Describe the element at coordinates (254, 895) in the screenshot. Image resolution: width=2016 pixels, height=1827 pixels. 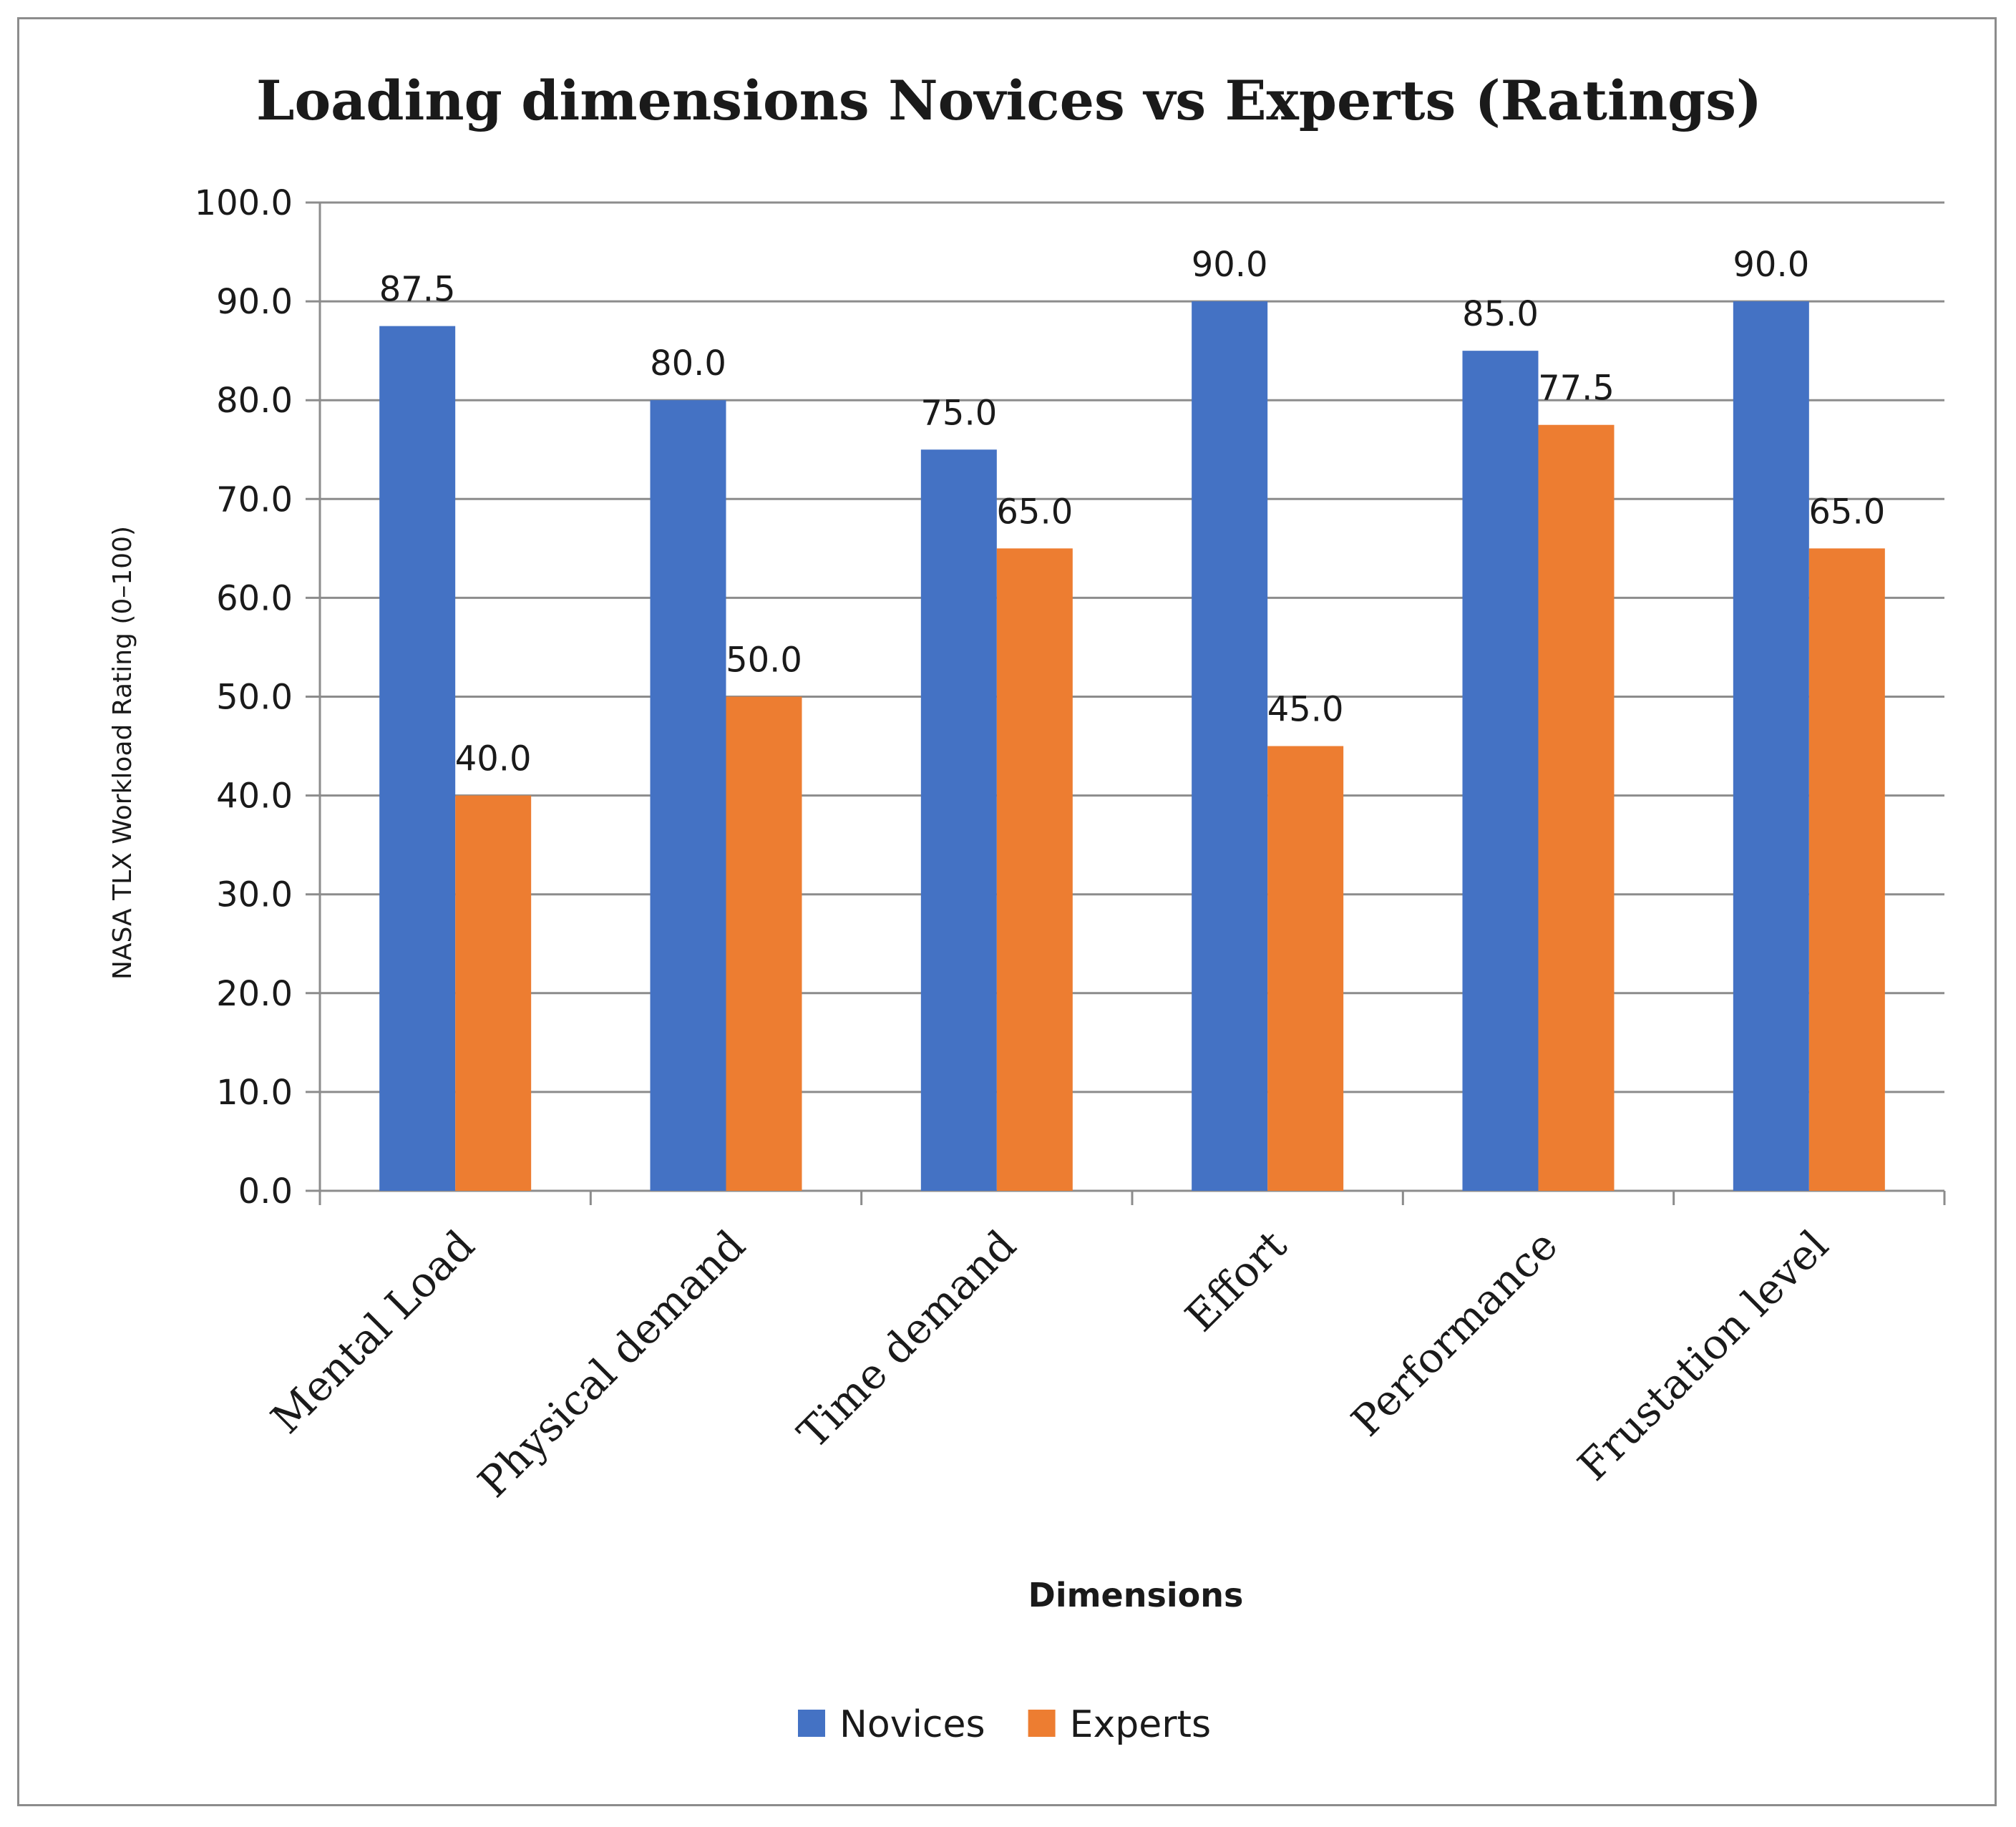
I see `y-tick-label: 30.0` at that location.